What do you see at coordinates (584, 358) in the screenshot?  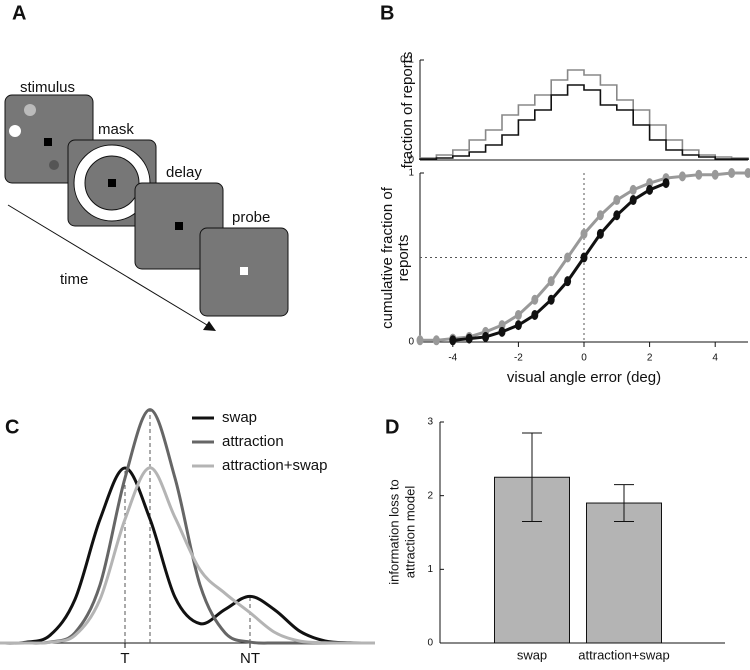 I see `x-tick-label: 0` at bounding box center [584, 358].